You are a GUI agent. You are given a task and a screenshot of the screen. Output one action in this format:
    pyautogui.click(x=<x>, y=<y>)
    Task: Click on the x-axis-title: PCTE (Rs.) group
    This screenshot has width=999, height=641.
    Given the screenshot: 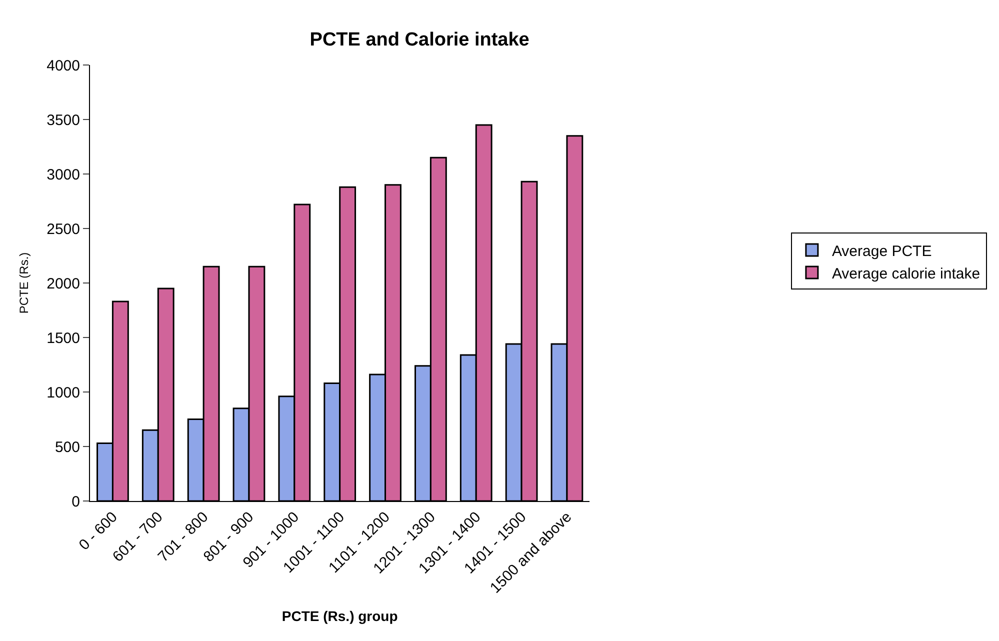 What is the action you would take?
    pyautogui.click(x=340, y=616)
    